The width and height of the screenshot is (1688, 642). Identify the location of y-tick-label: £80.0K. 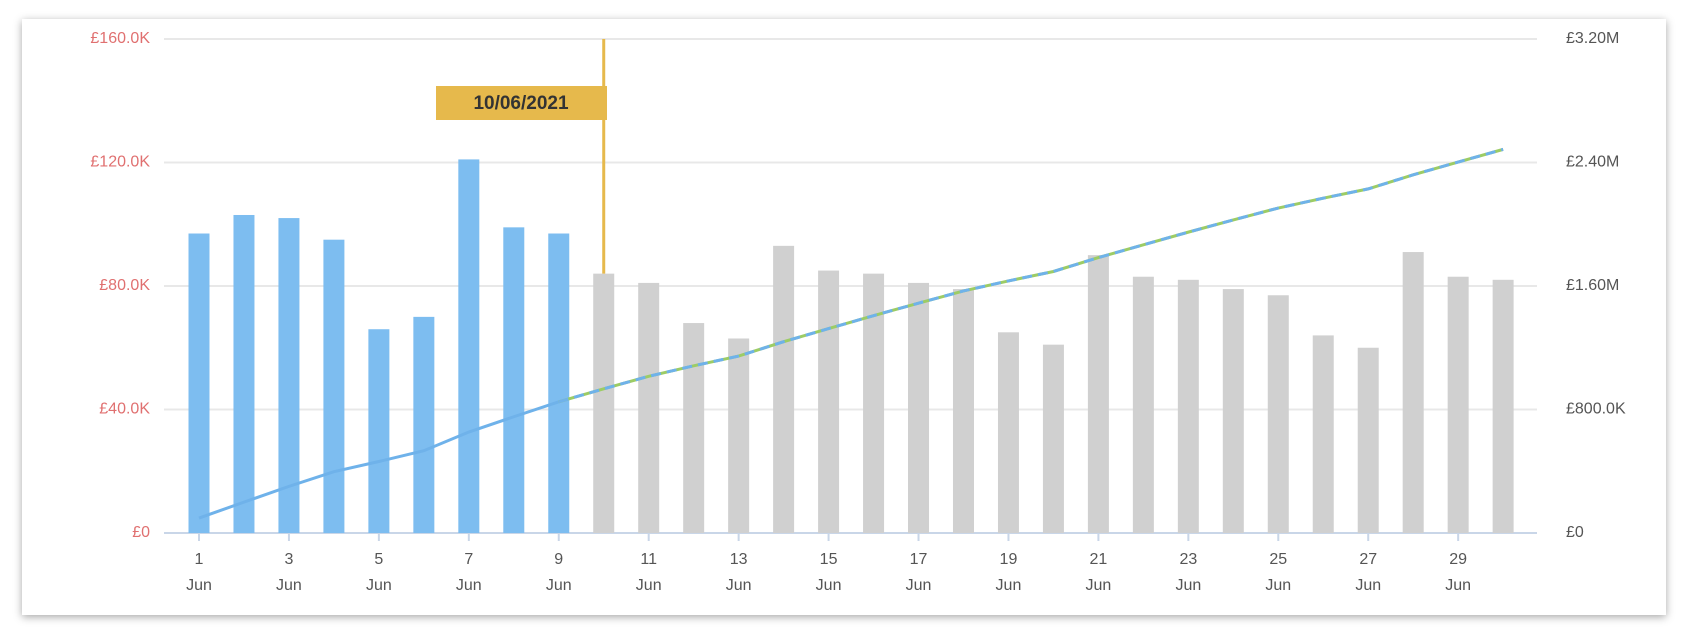
(124, 285).